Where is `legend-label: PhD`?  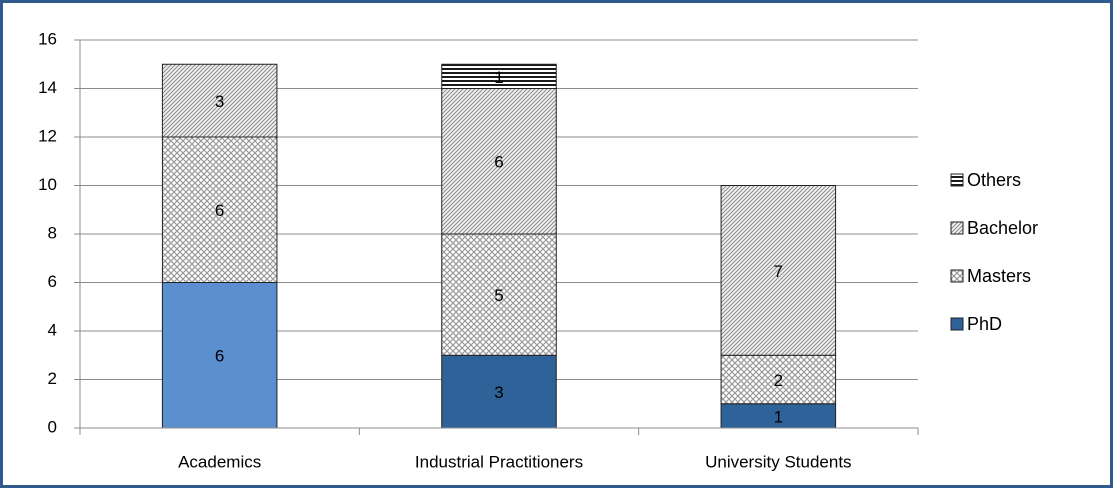
legend-label: PhD is located at coordinates (984, 324).